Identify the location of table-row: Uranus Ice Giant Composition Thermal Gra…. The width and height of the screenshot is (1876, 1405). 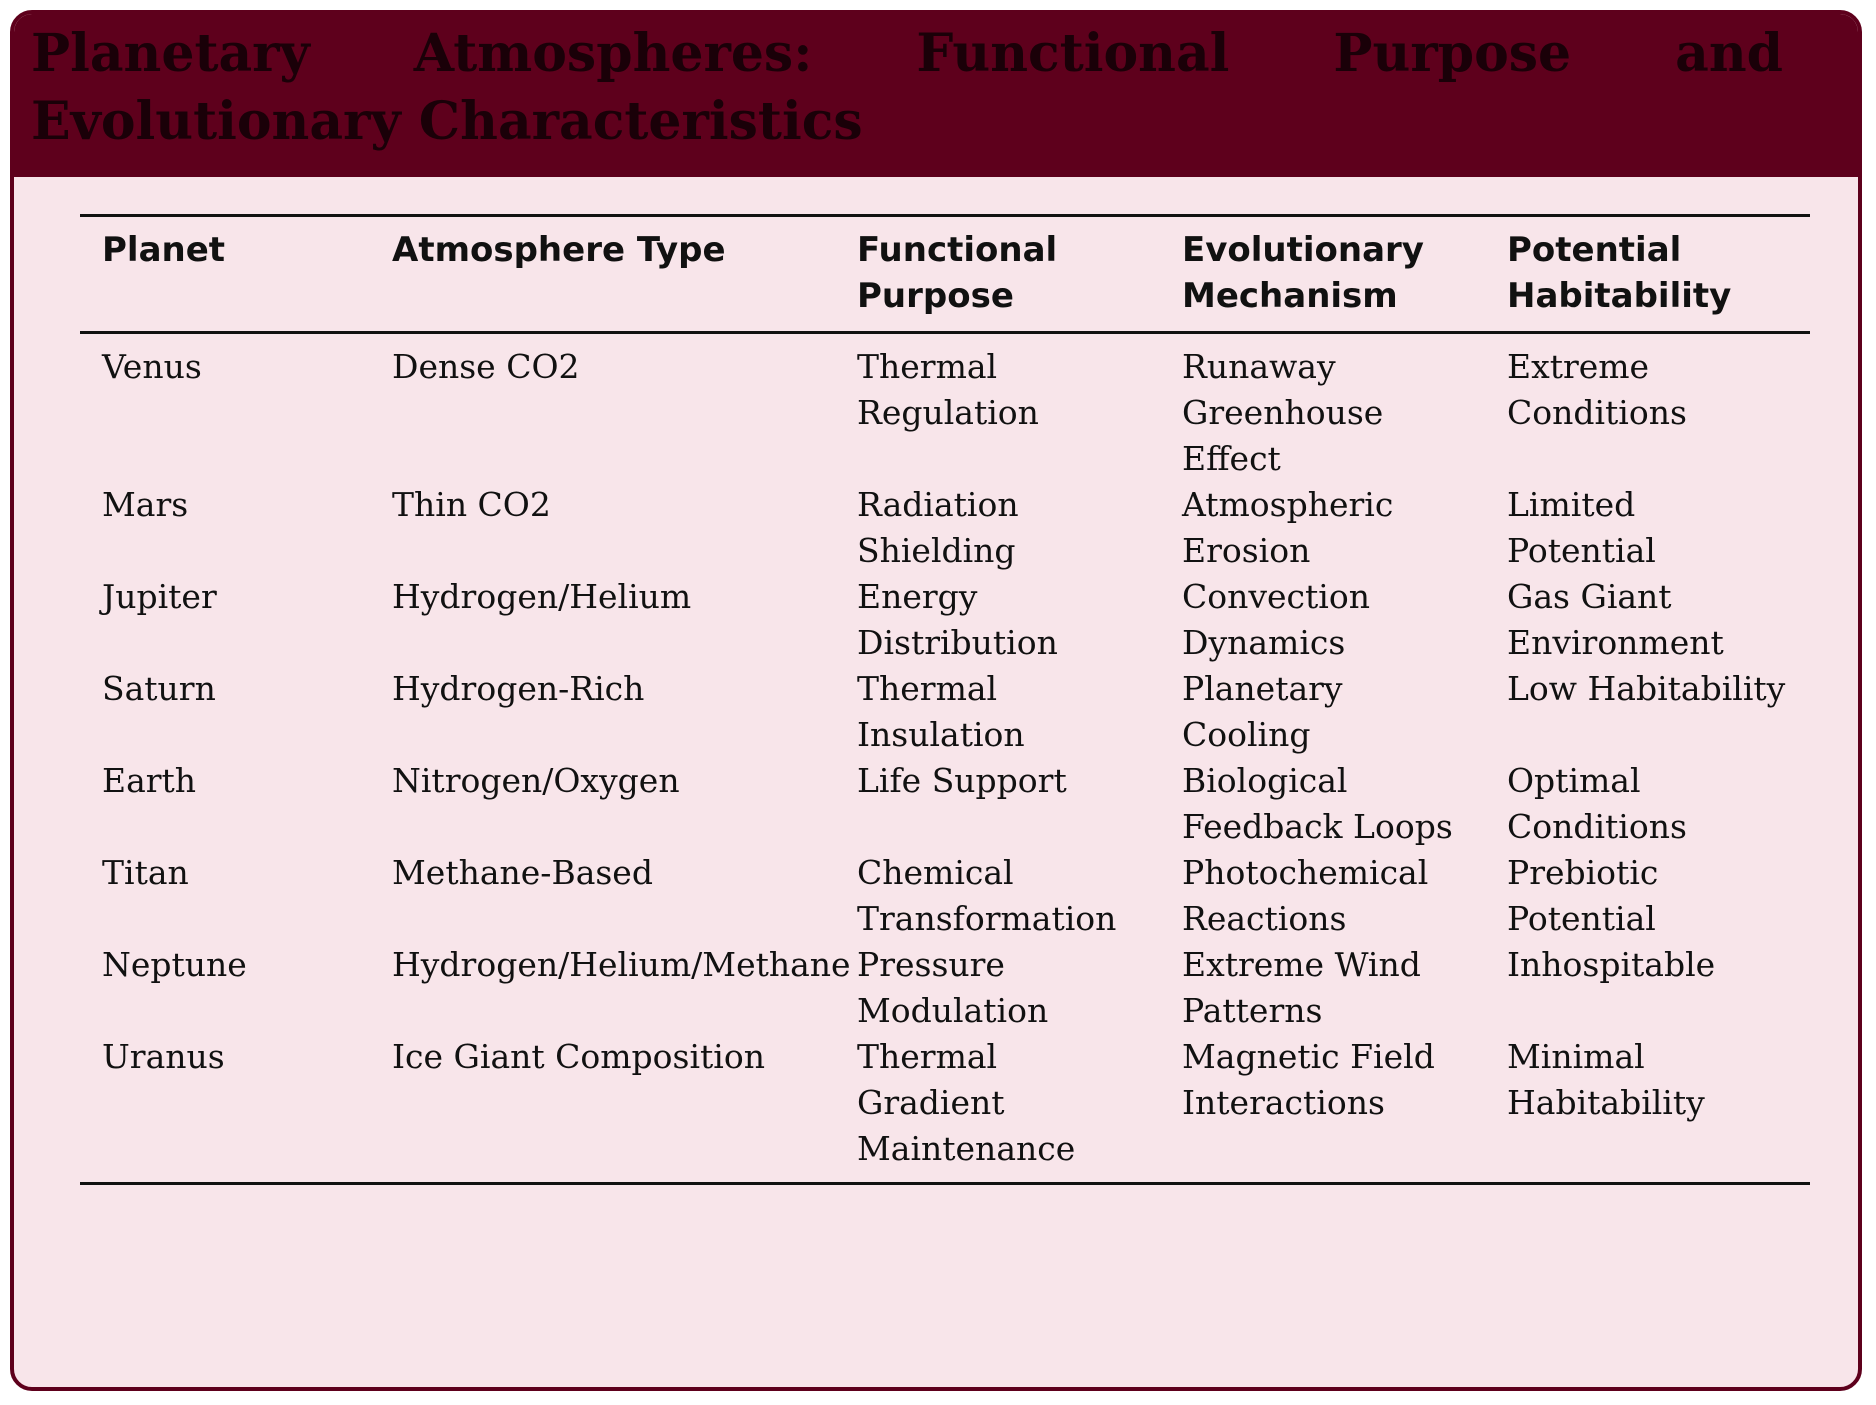
(945, 1109).